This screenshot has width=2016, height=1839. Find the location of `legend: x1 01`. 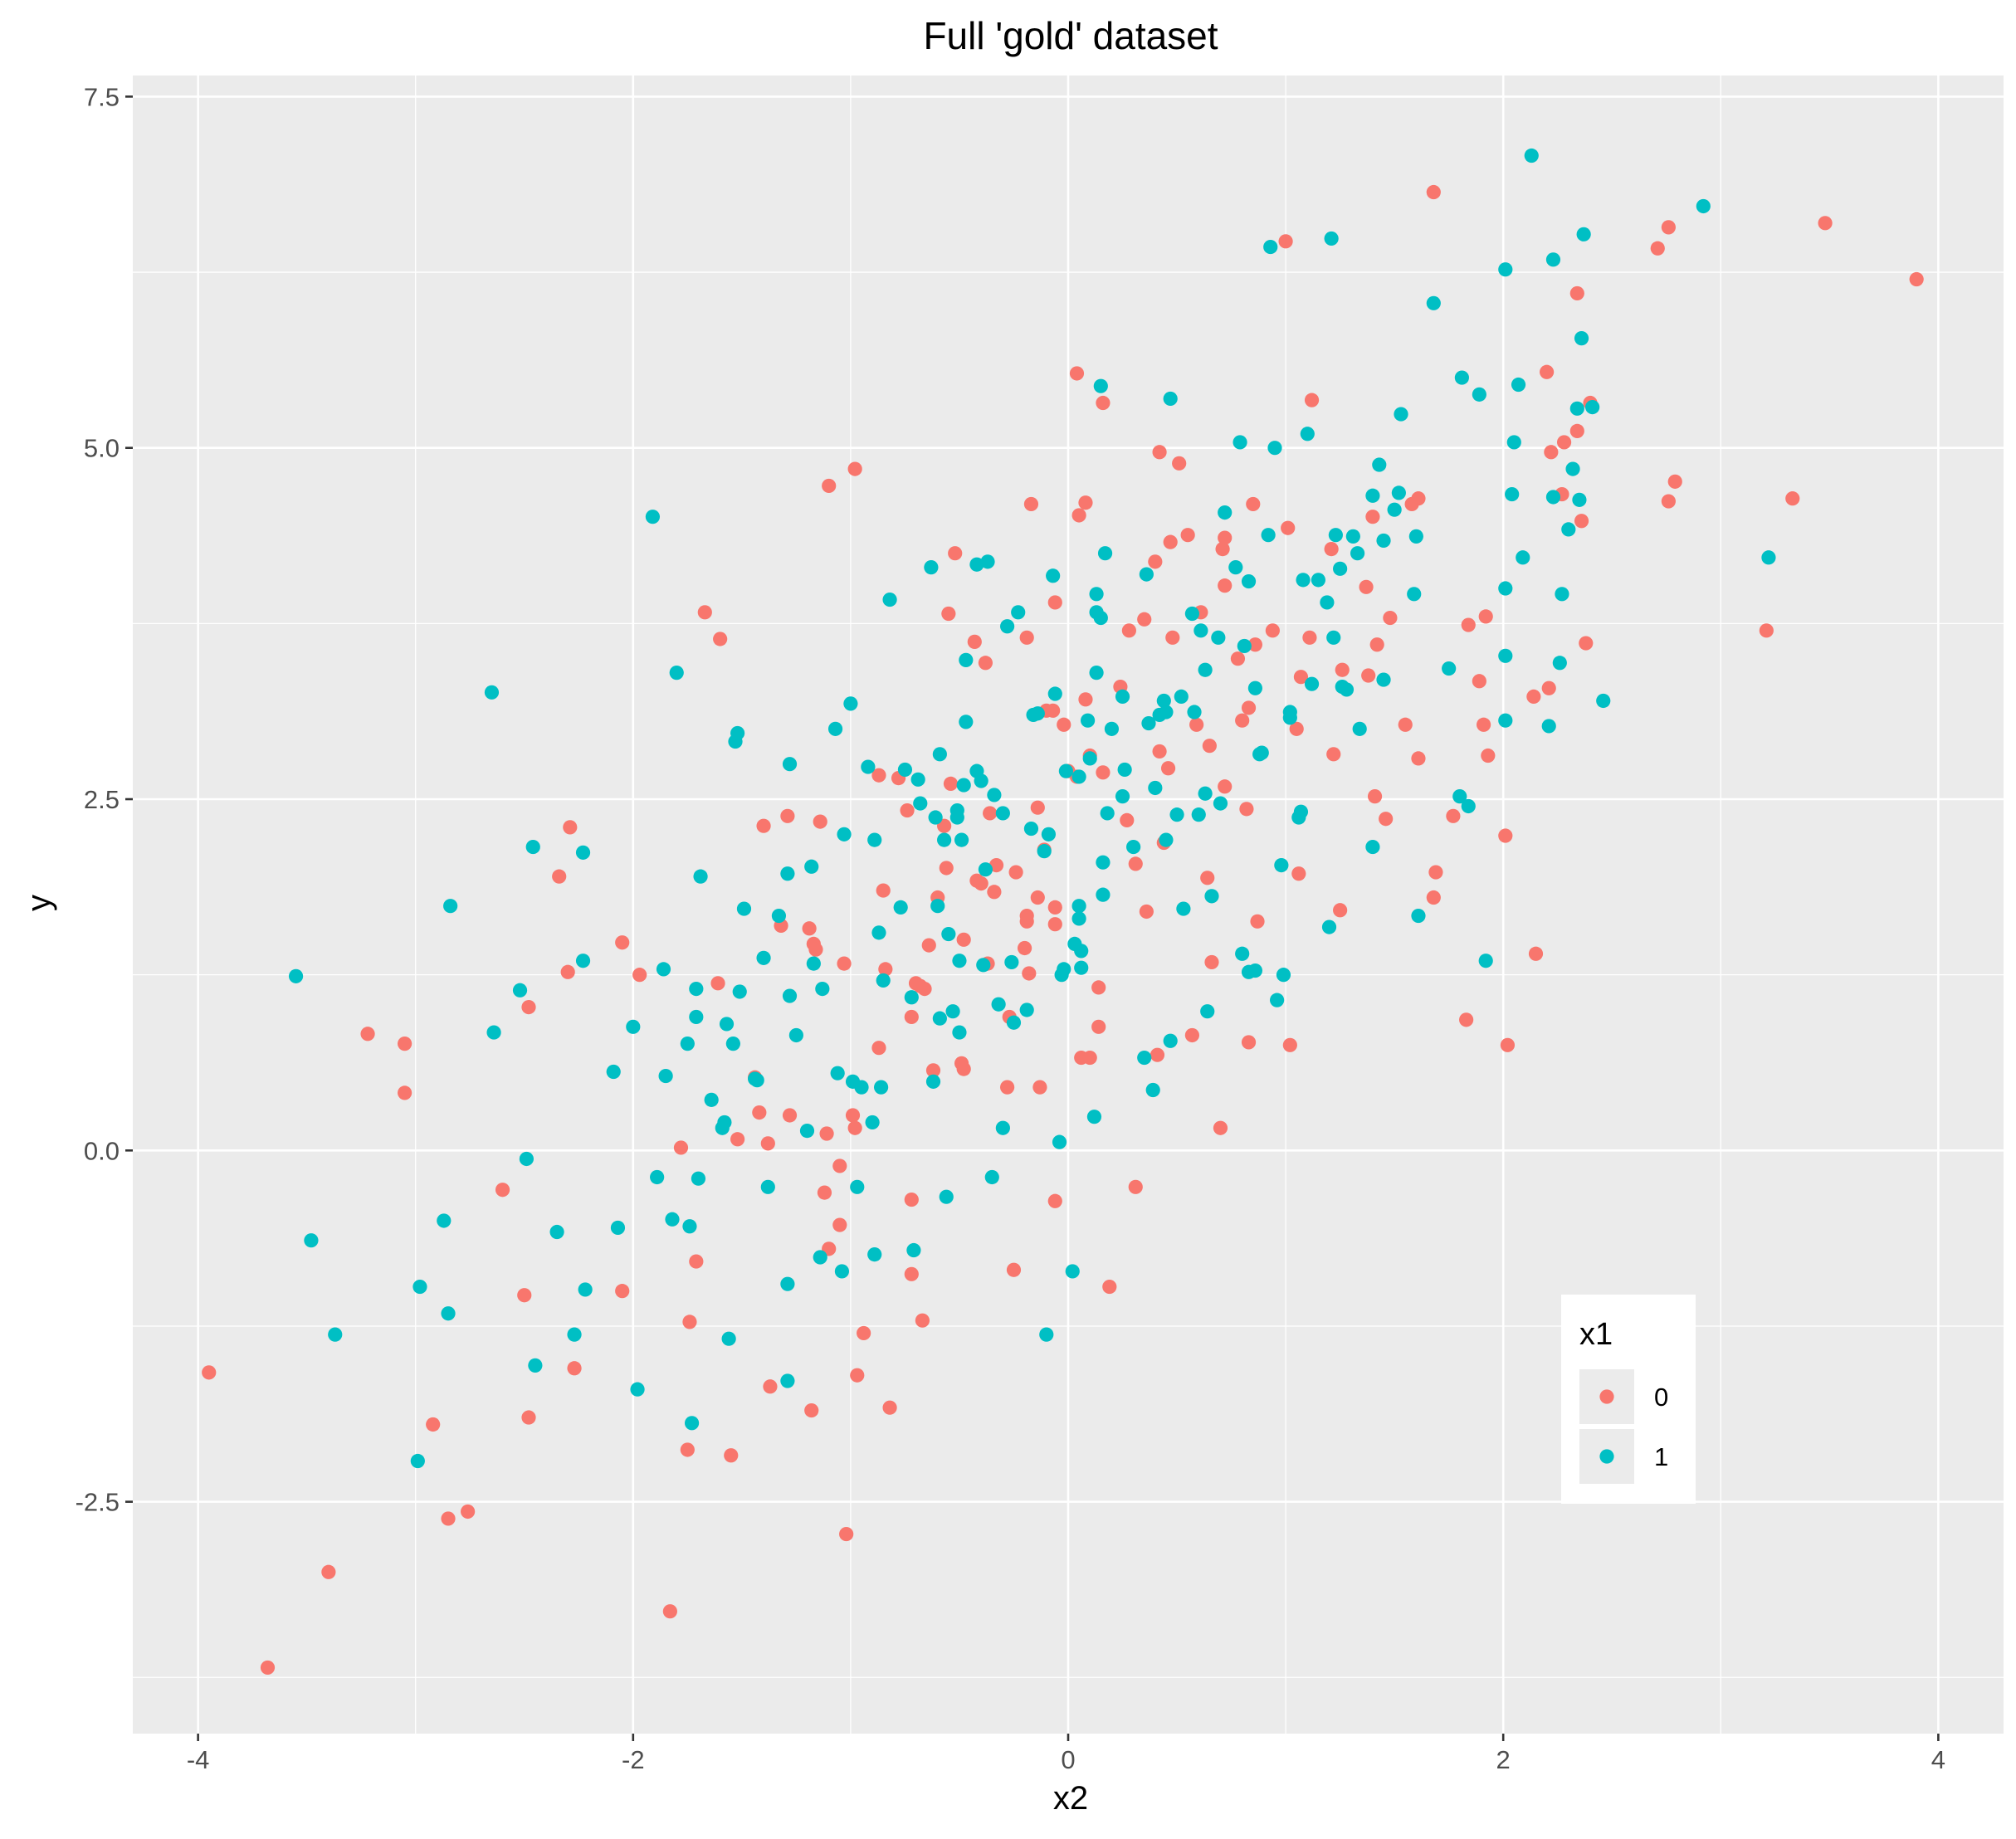

legend: x1 01 is located at coordinates (1629, 1399).